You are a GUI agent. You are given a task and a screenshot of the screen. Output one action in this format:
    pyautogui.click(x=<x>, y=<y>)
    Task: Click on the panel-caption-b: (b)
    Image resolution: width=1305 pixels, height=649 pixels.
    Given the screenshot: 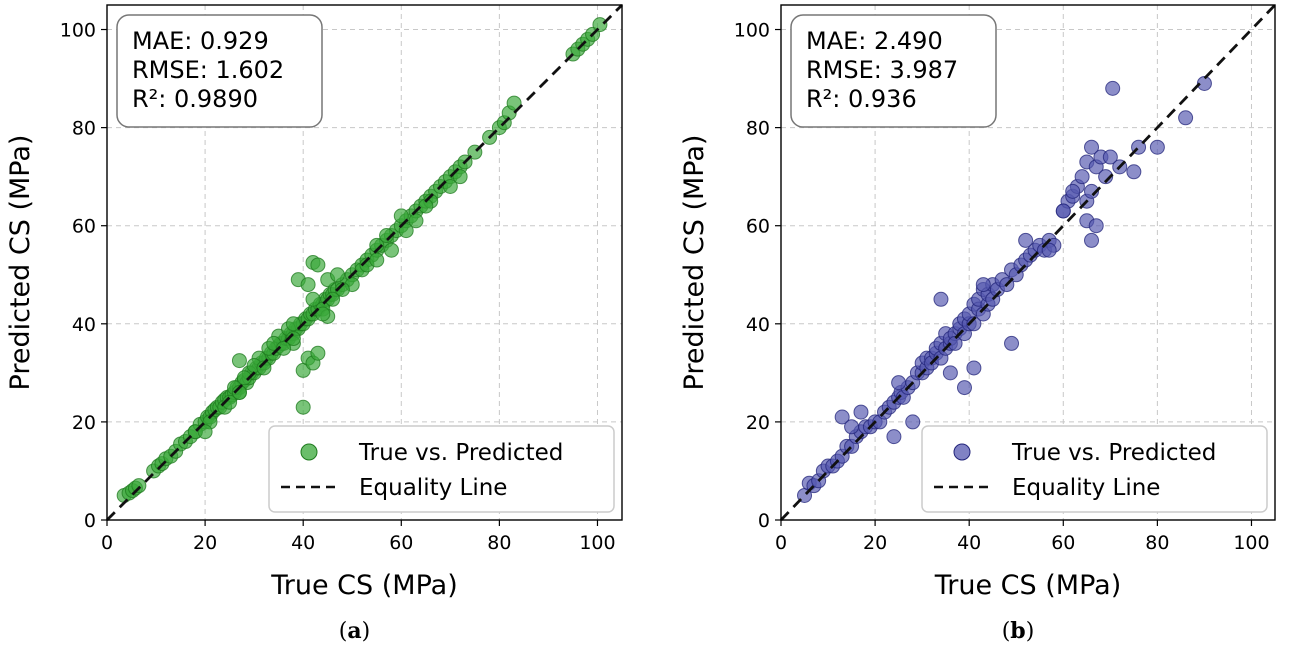 What is the action you would take?
    pyautogui.click(x=1018, y=631)
    